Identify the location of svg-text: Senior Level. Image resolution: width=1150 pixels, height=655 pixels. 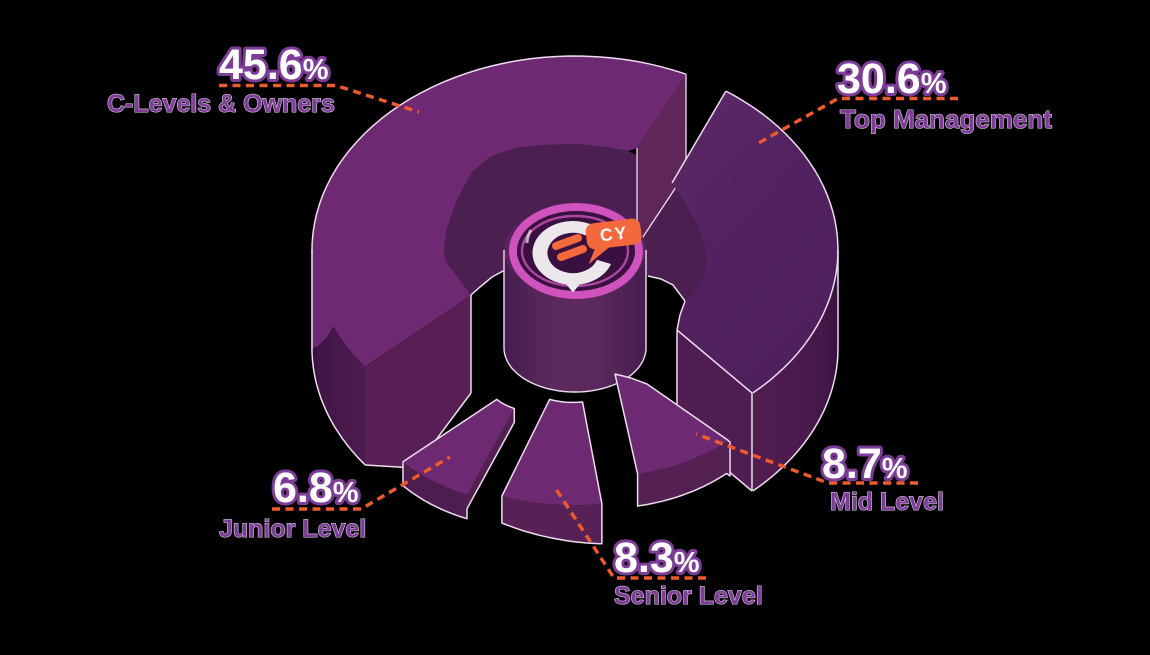
(688, 596).